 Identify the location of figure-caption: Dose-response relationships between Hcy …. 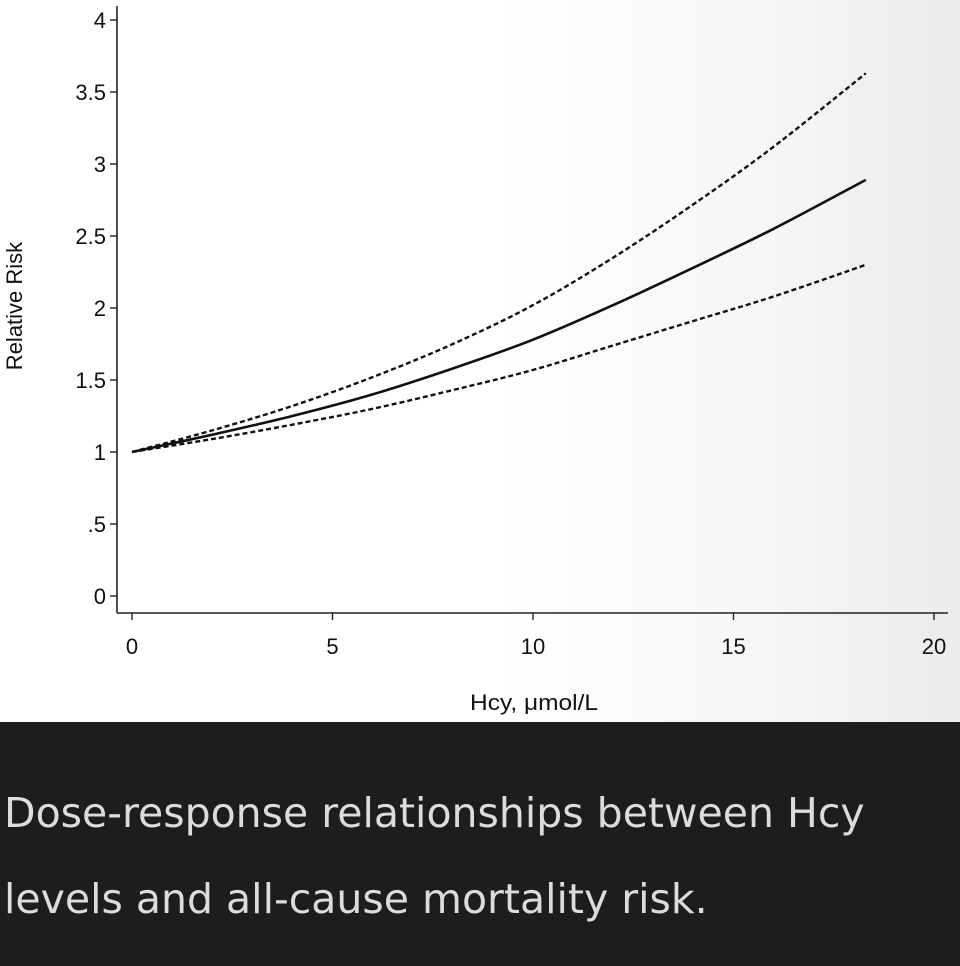
(434, 856).